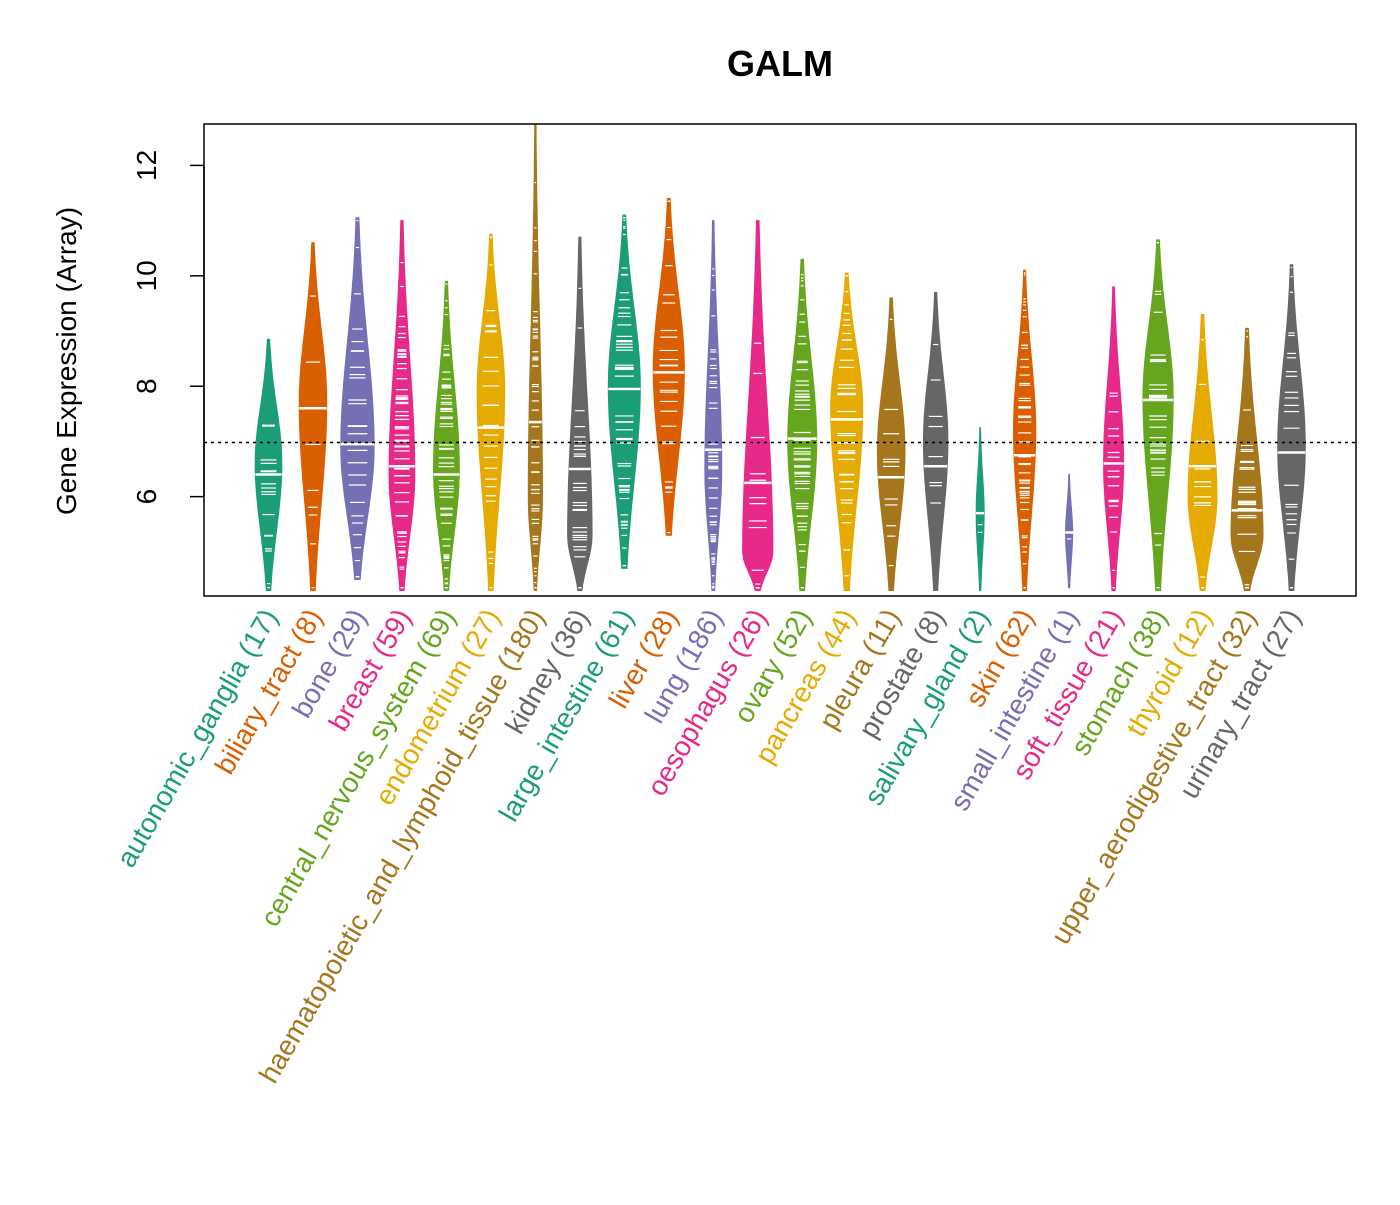 The image size is (1400, 1205). I want to click on y-tick-label: 10, so click(146, 275).